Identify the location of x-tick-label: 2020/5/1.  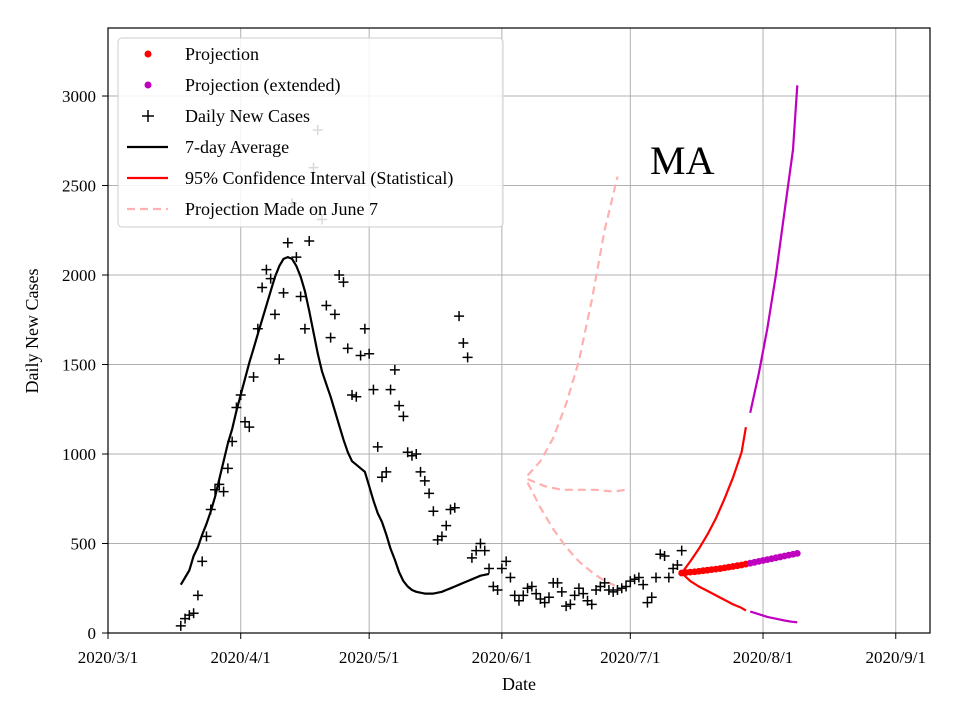
(369, 657).